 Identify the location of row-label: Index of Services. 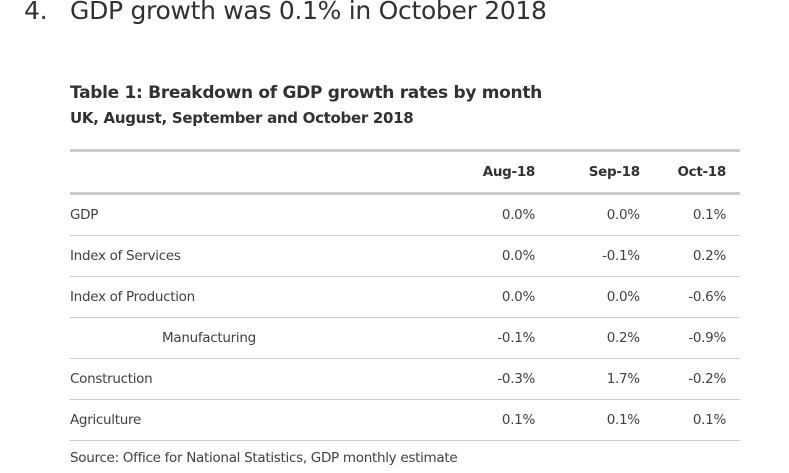
(125, 256).